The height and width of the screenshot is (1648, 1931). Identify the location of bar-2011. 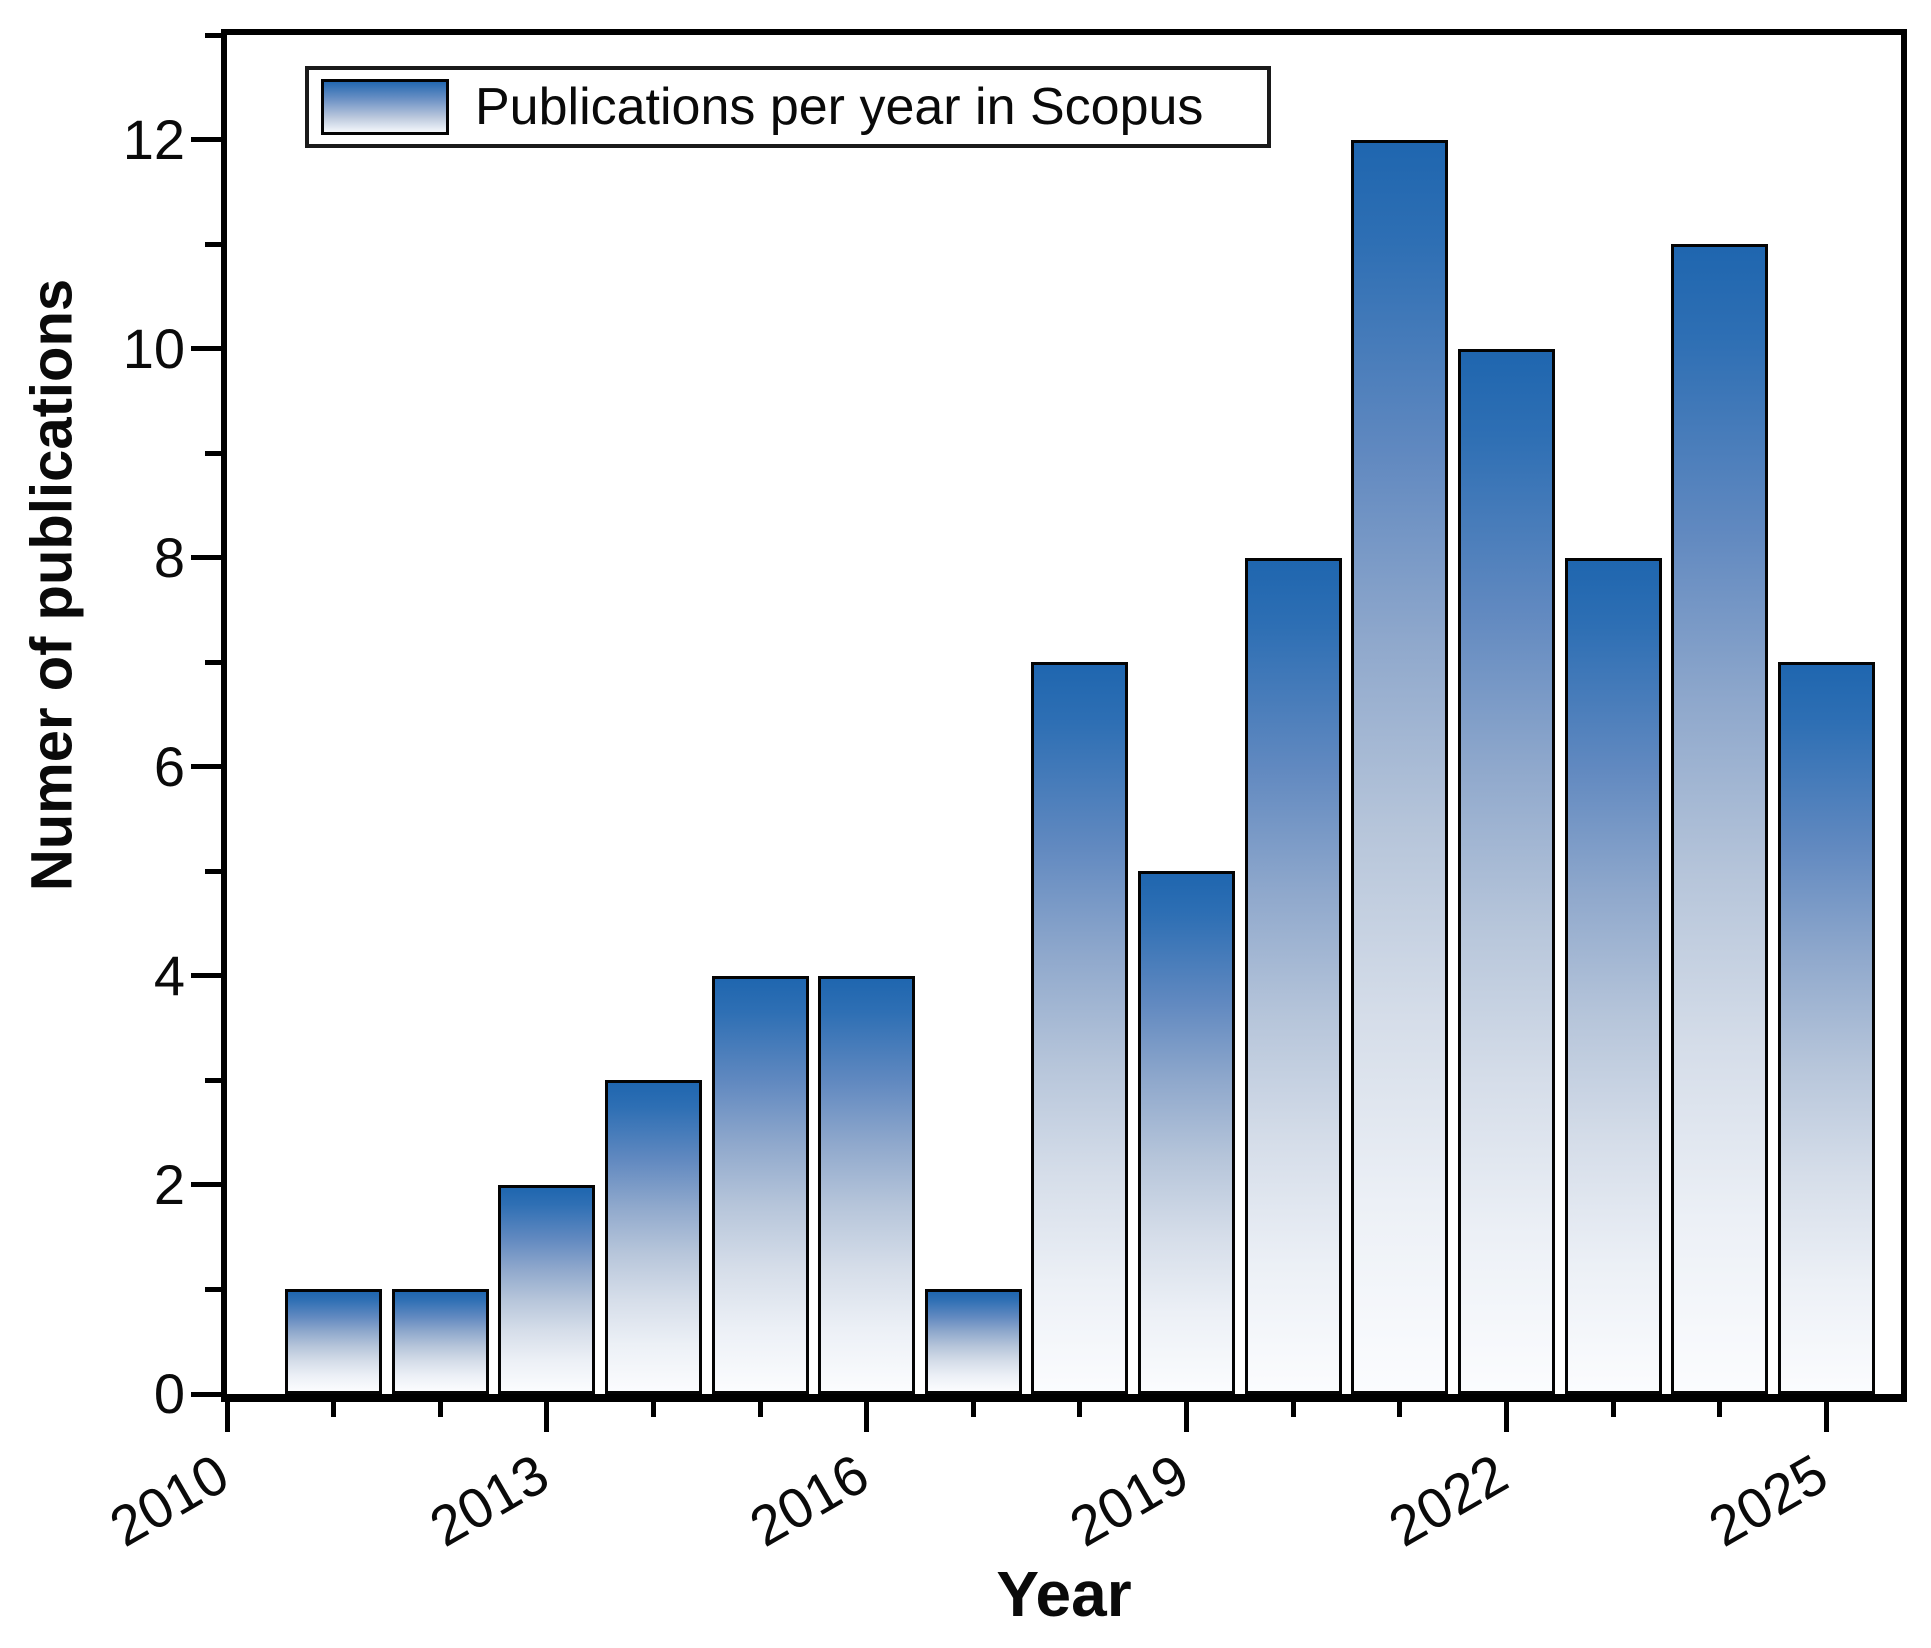
(333, 1341).